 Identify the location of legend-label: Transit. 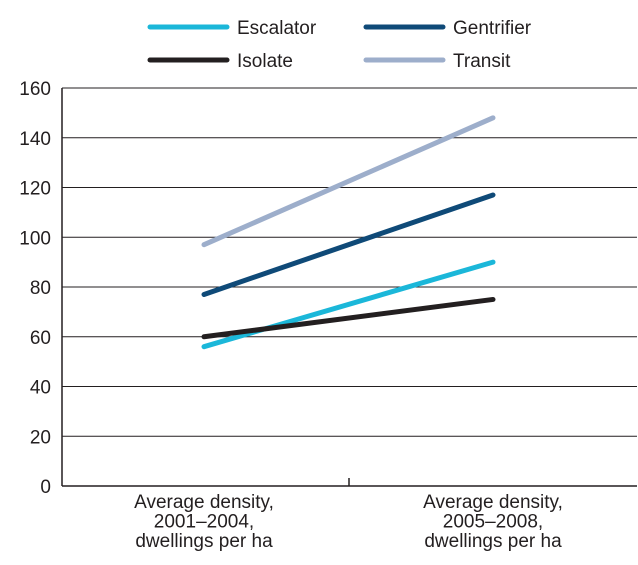
(482, 61).